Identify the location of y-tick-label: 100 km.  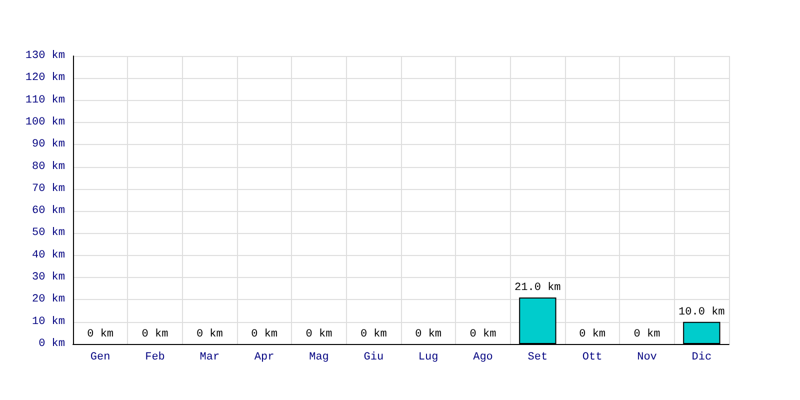
(45, 122).